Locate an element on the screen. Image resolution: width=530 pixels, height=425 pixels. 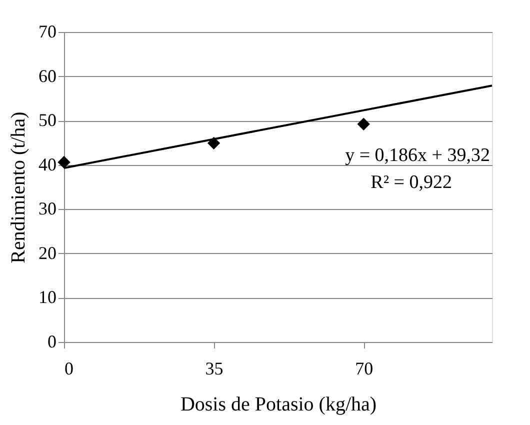
y-axis-title: Rendimiento (t/ha) is located at coordinates (19, 188).